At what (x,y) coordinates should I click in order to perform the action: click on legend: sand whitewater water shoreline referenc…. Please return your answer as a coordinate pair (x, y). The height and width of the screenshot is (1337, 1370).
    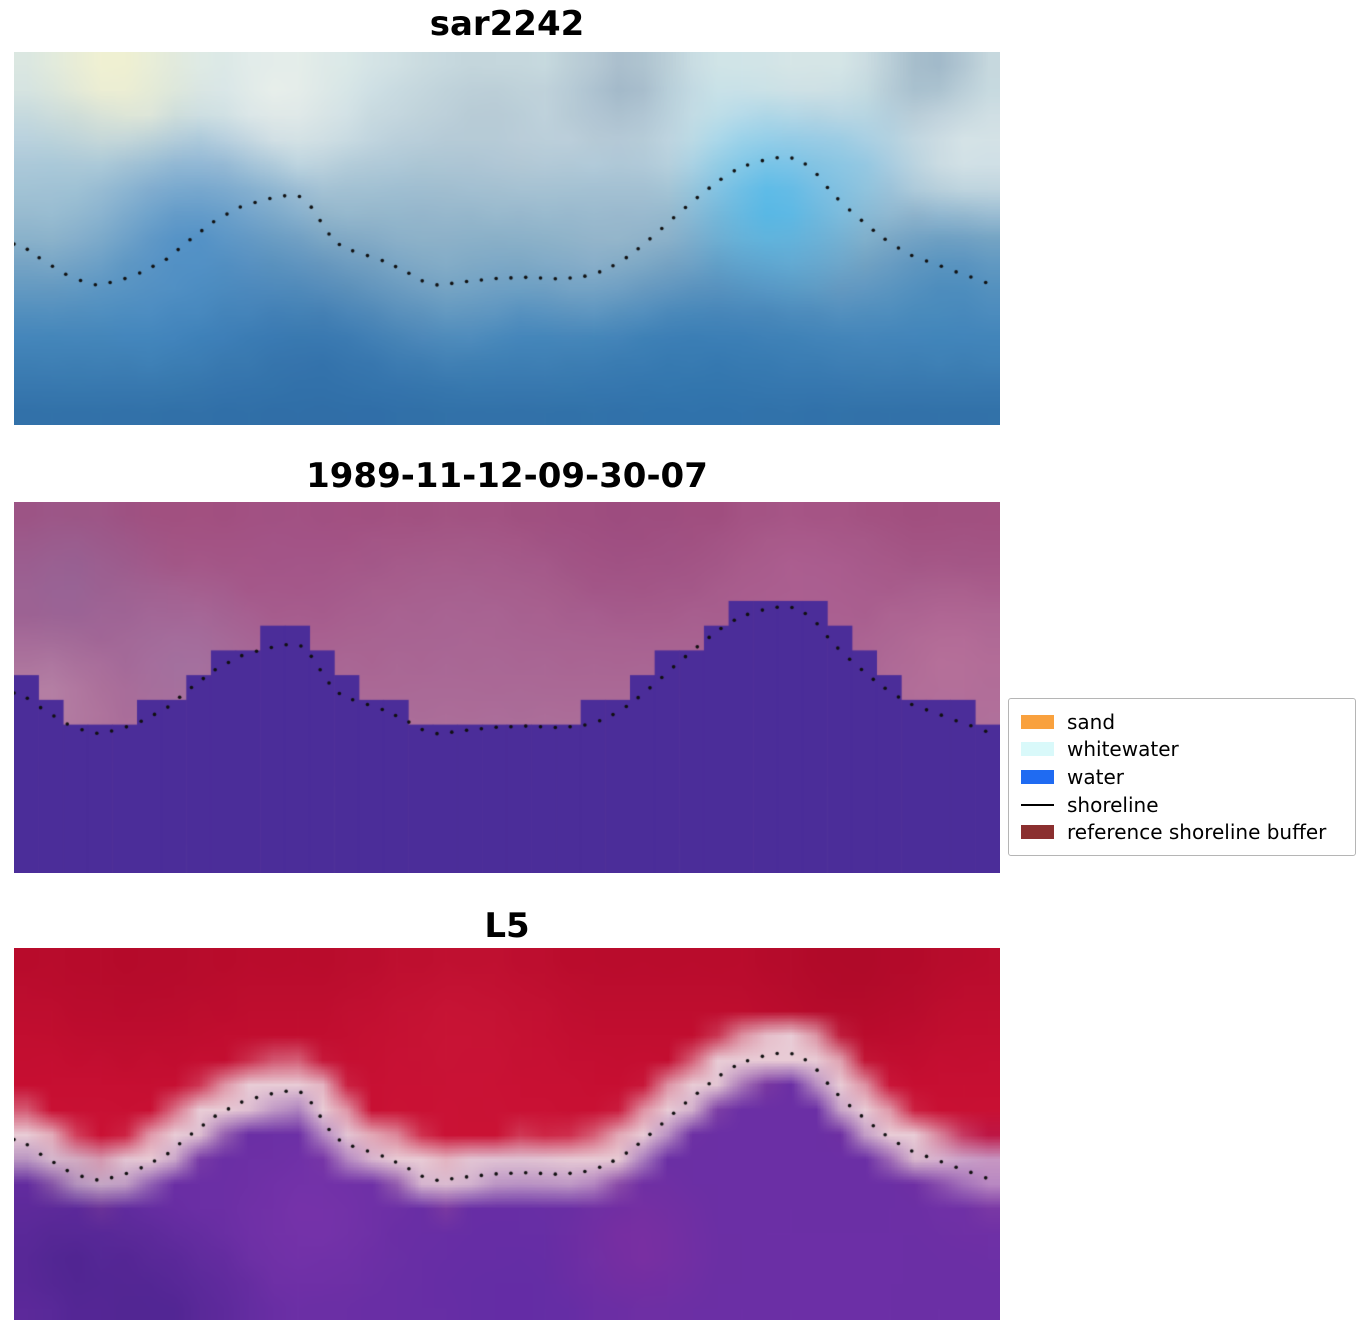
    Looking at the image, I should click on (1182, 777).